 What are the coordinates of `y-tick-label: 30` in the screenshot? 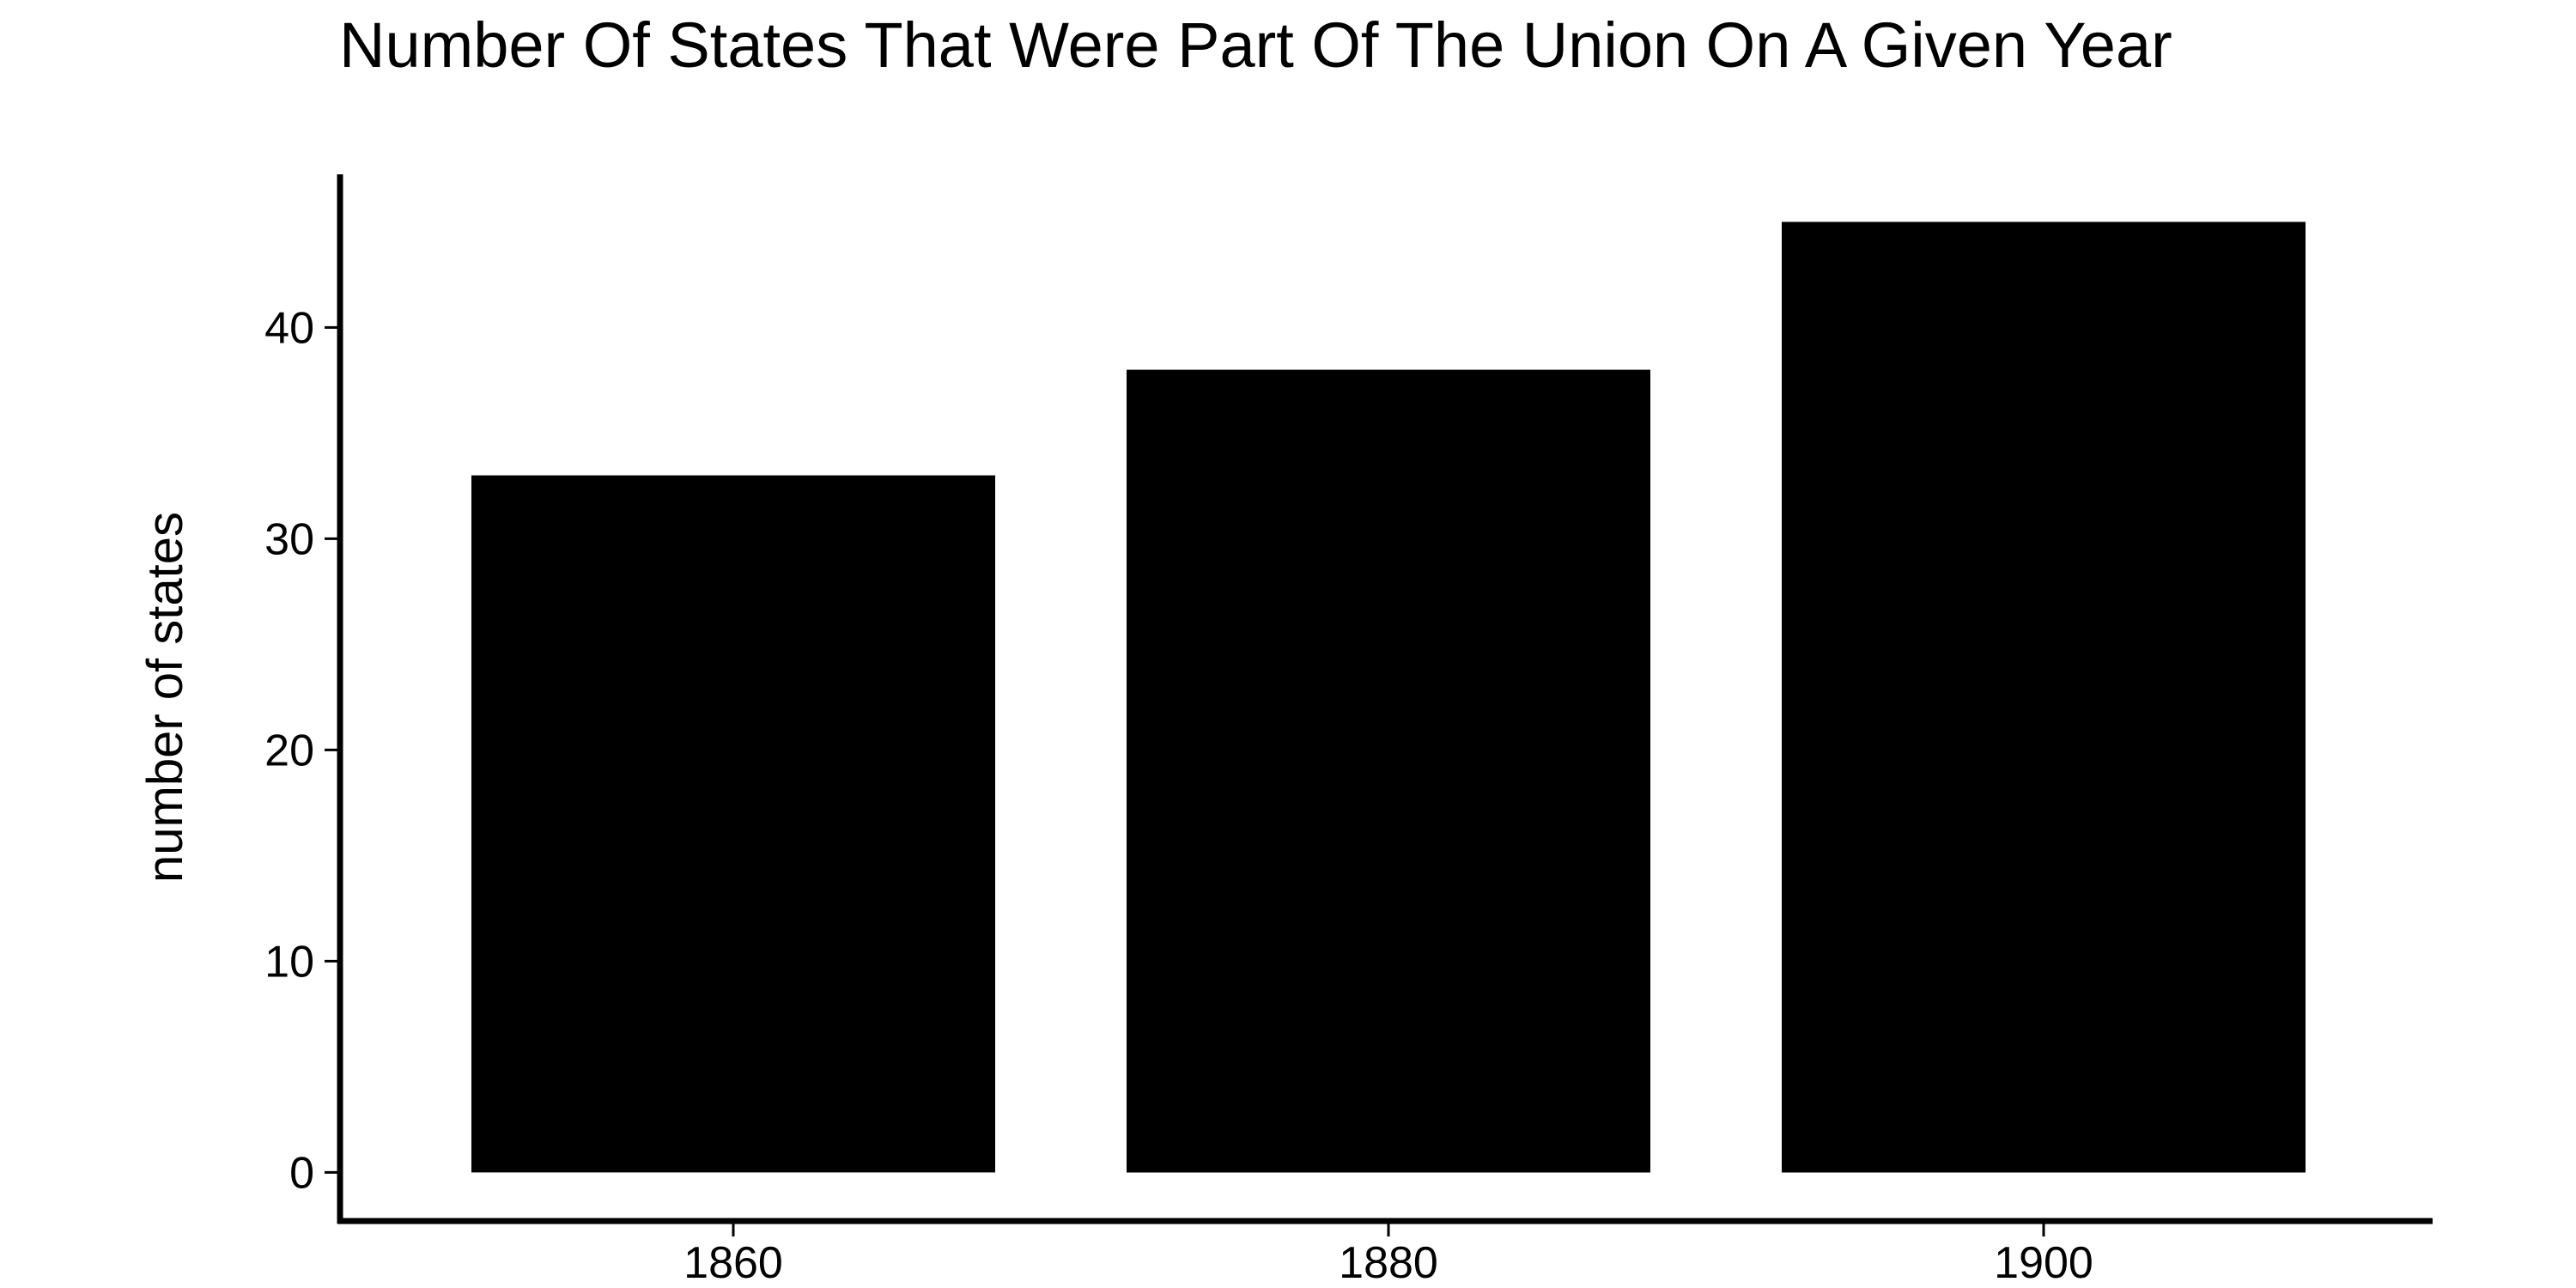 It's located at (289, 539).